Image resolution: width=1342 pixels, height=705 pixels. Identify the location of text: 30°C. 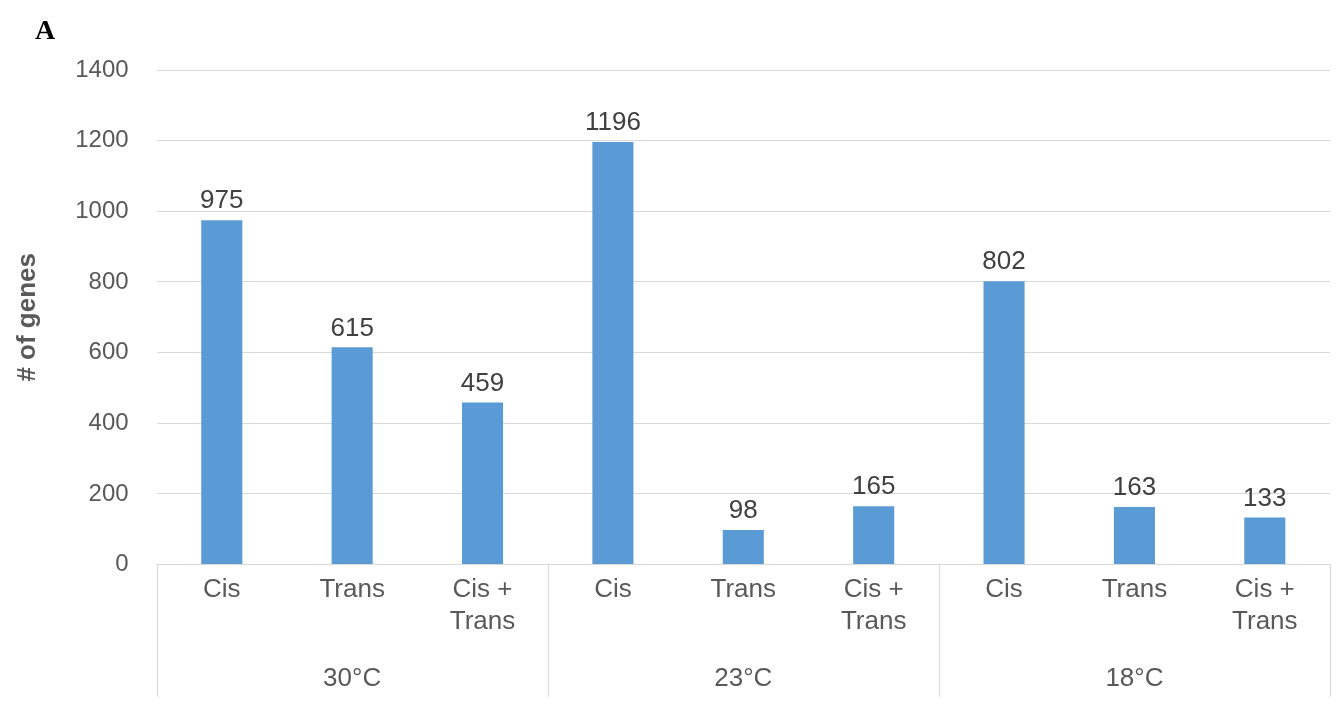
(352, 677).